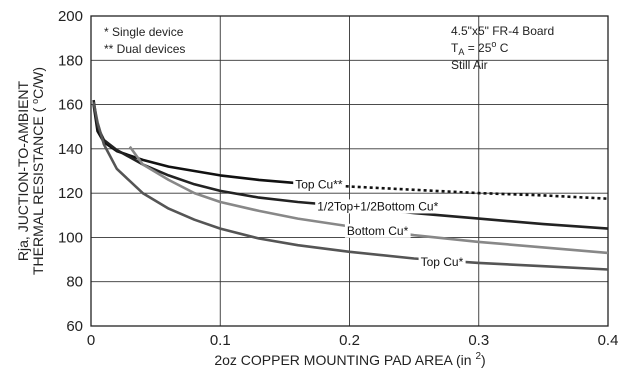 The height and width of the screenshot is (373, 618). Describe the element at coordinates (349, 340) in the screenshot. I see `x-tick-label-2: 0.2` at that location.